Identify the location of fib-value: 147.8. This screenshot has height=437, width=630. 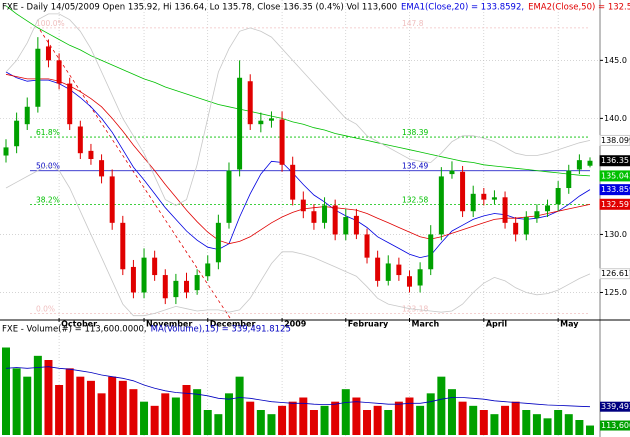
(413, 23).